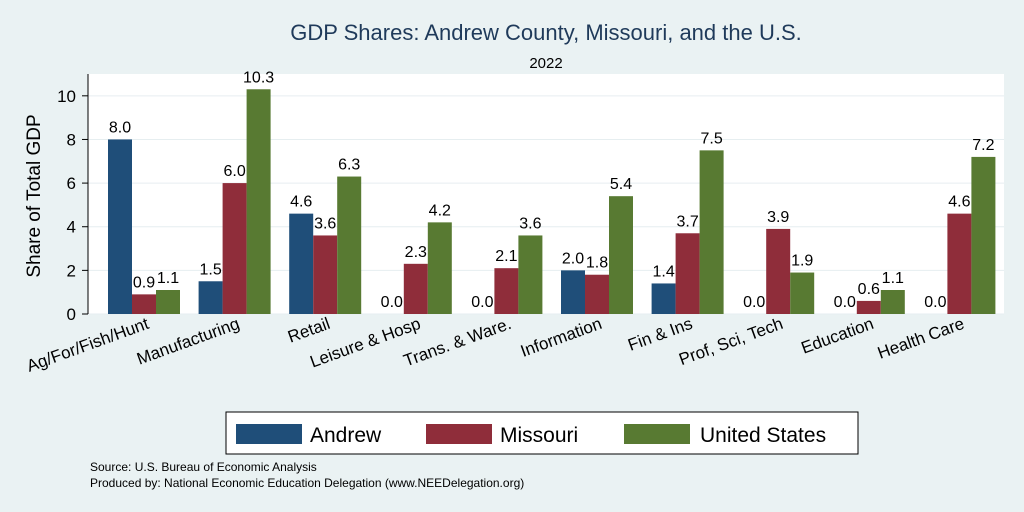 This screenshot has width=1024, height=512. Describe the element at coordinates (778, 217) in the screenshot. I see `data-label: 3.9` at that location.